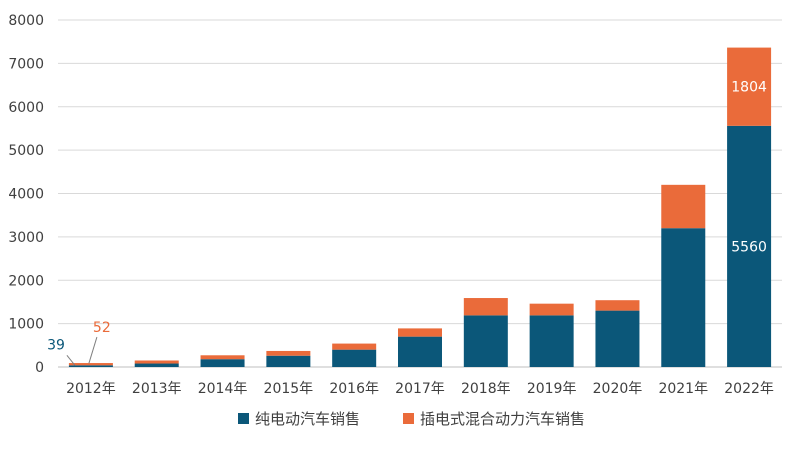  Describe the element at coordinates (26, 108) in the screenshot. I see `y-tick-label: 6000` at that location.